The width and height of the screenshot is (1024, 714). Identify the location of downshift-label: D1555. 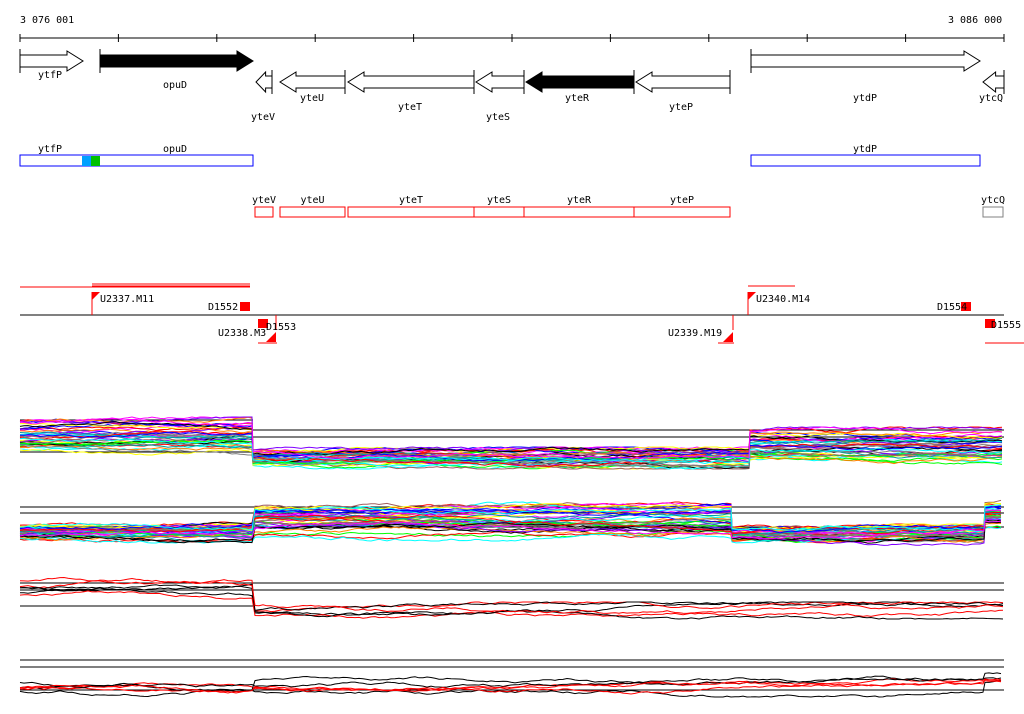
(1006, 325).